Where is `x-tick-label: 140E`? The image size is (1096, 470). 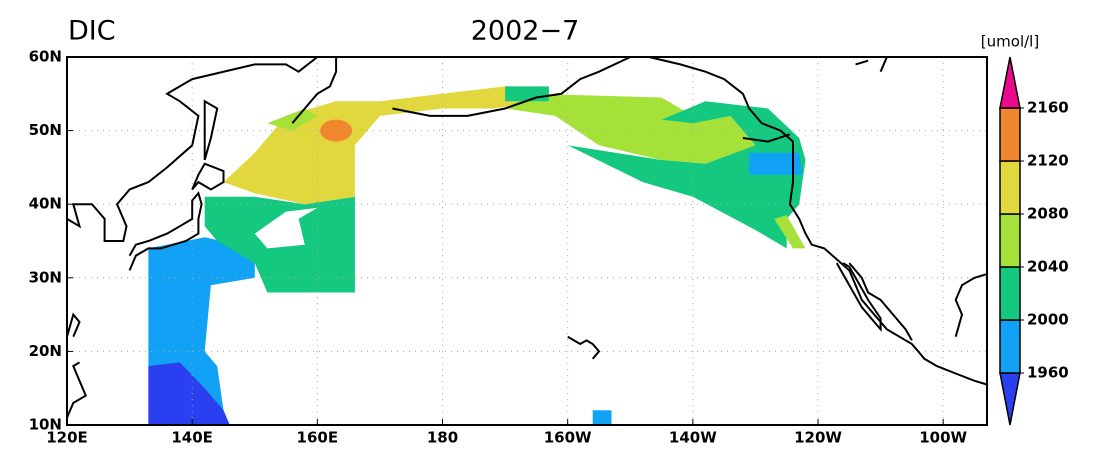 x-tick-label: 140E is located at coordinates (192, 438).